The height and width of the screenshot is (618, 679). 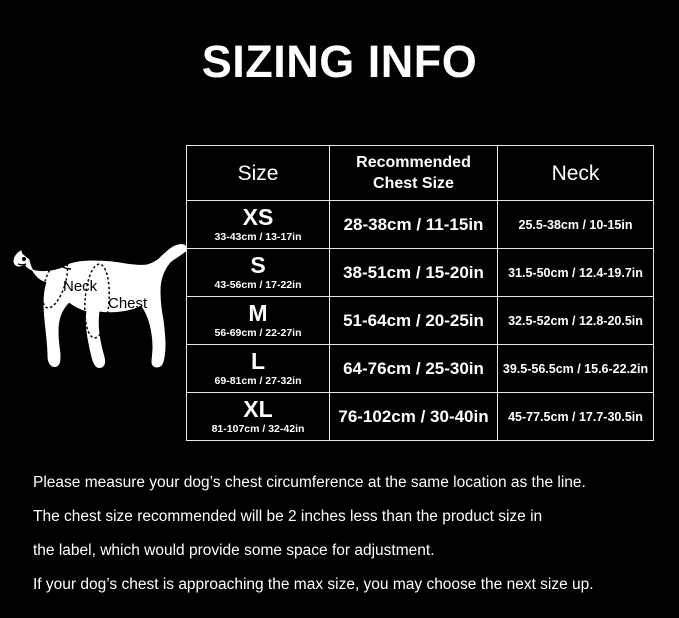 I want to click on table-header-row: Size Recommended Chest Size Neck, so click(x=420, y=173).